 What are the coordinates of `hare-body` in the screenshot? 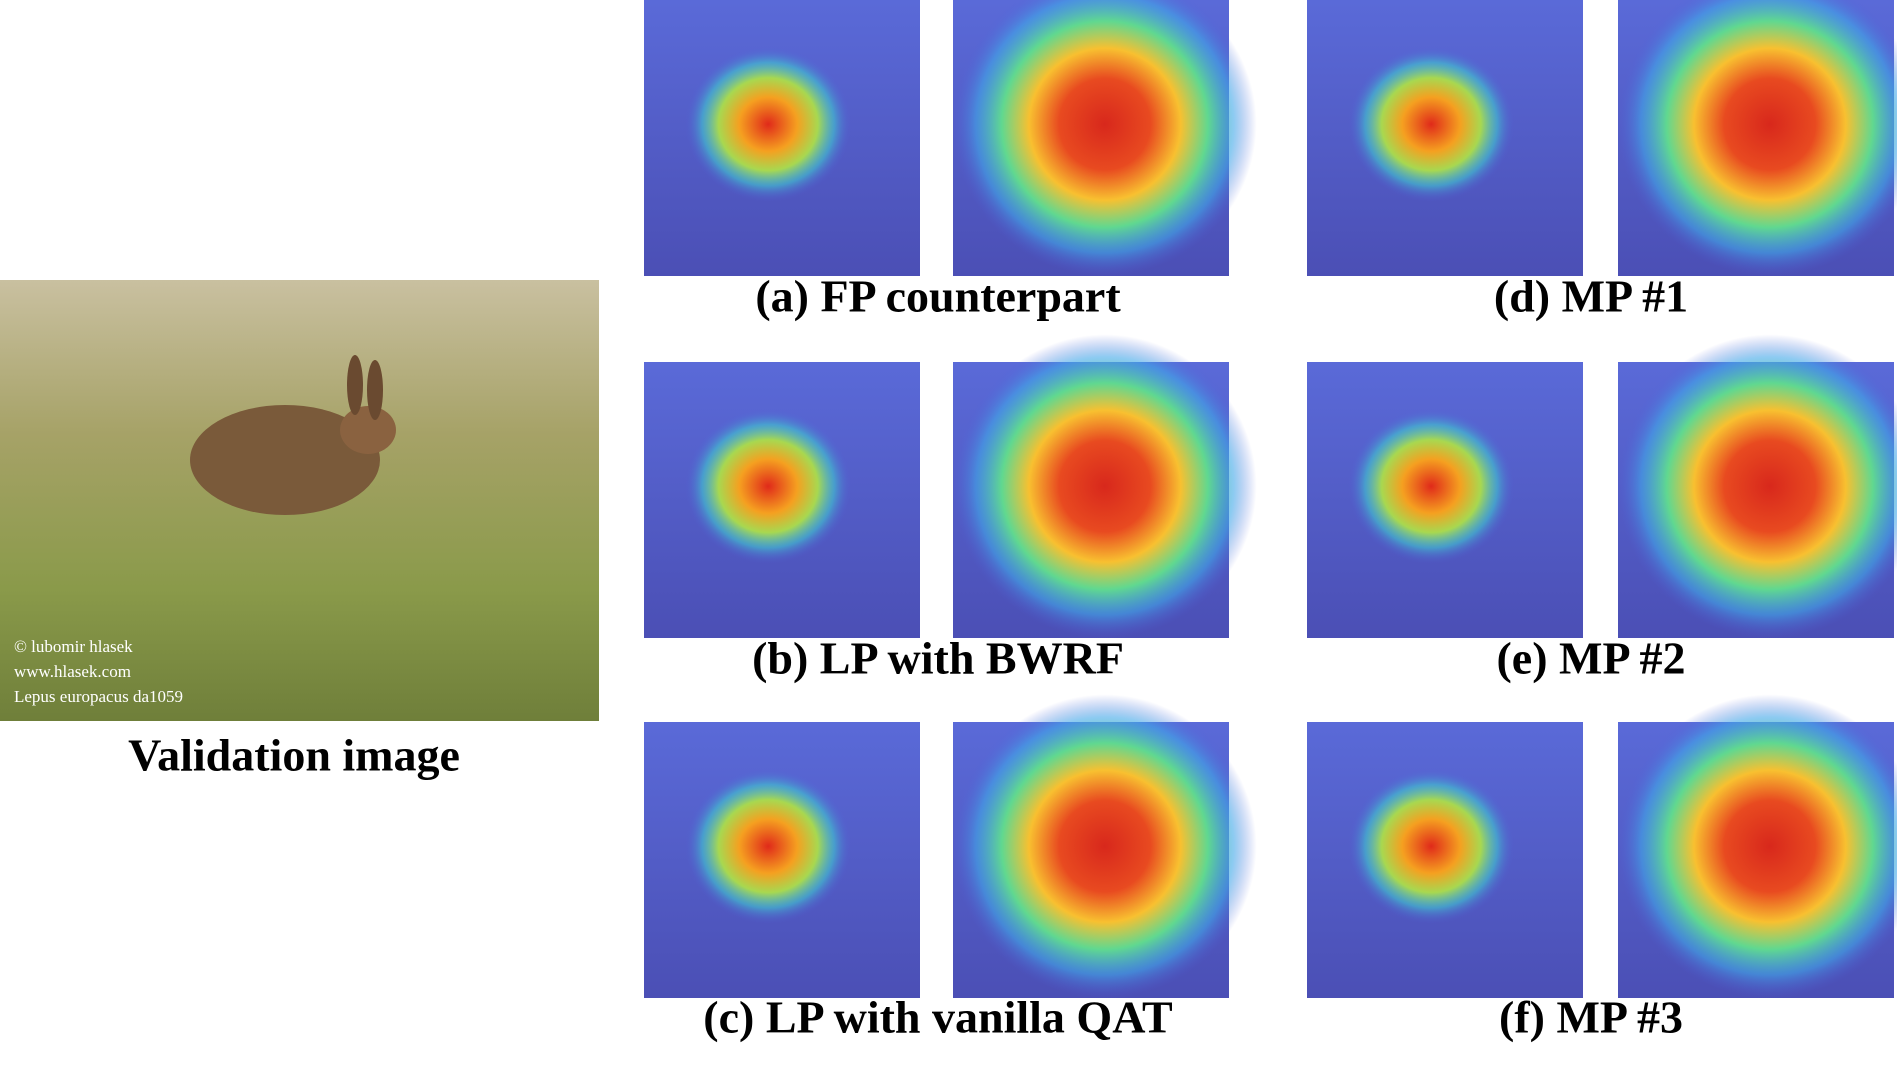 It's located at (285, 460).